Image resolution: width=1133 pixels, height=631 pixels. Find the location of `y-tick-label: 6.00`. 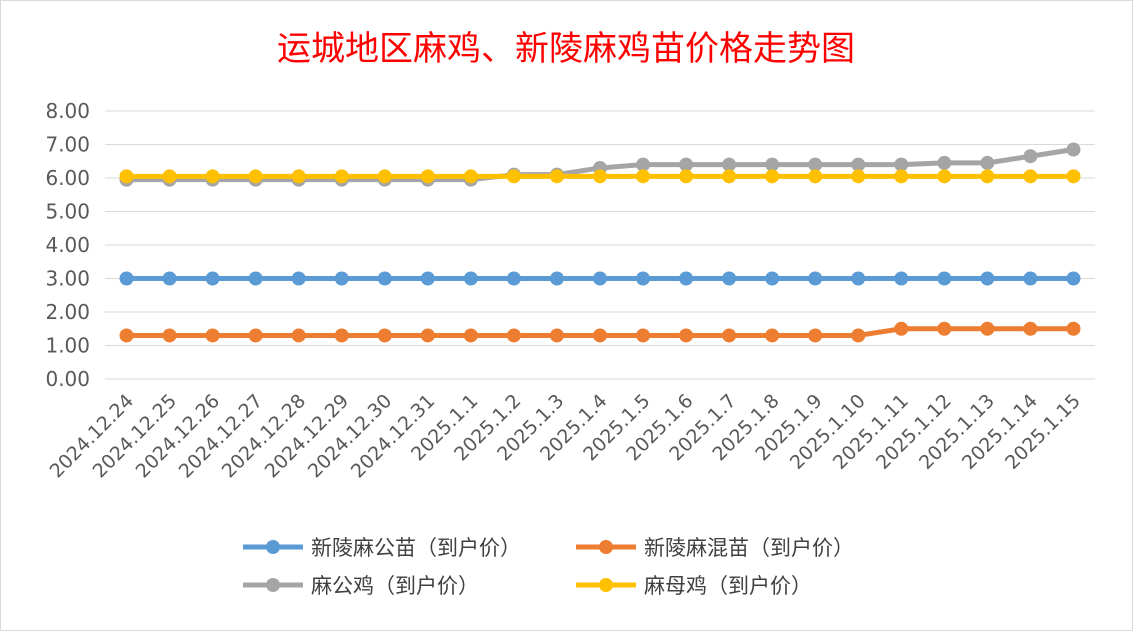

y-tick-label: 6.00 is located at coordinates (67, 178).